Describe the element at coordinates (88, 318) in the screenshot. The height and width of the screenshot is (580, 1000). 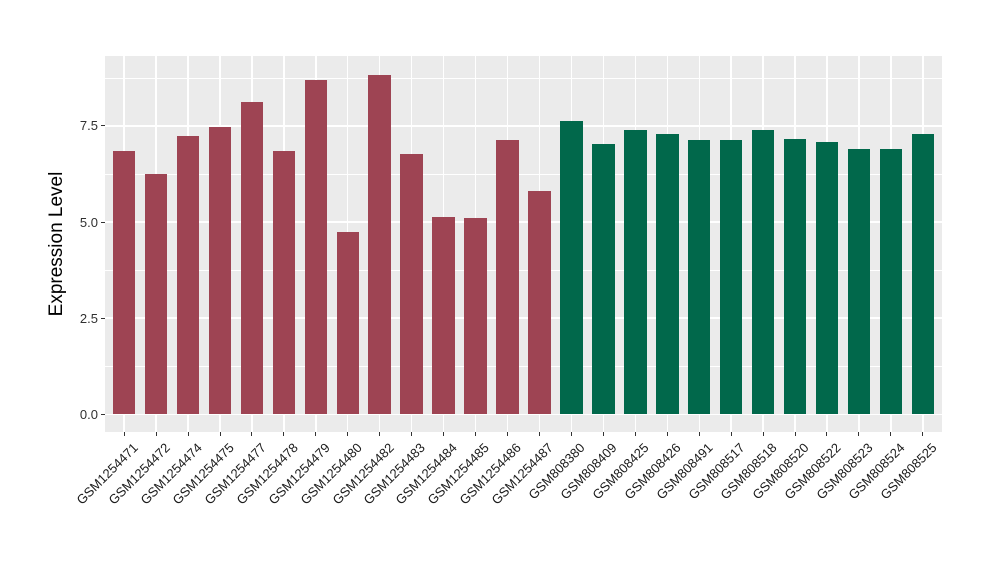
I see `y-tick-label: 2.5` at that location.